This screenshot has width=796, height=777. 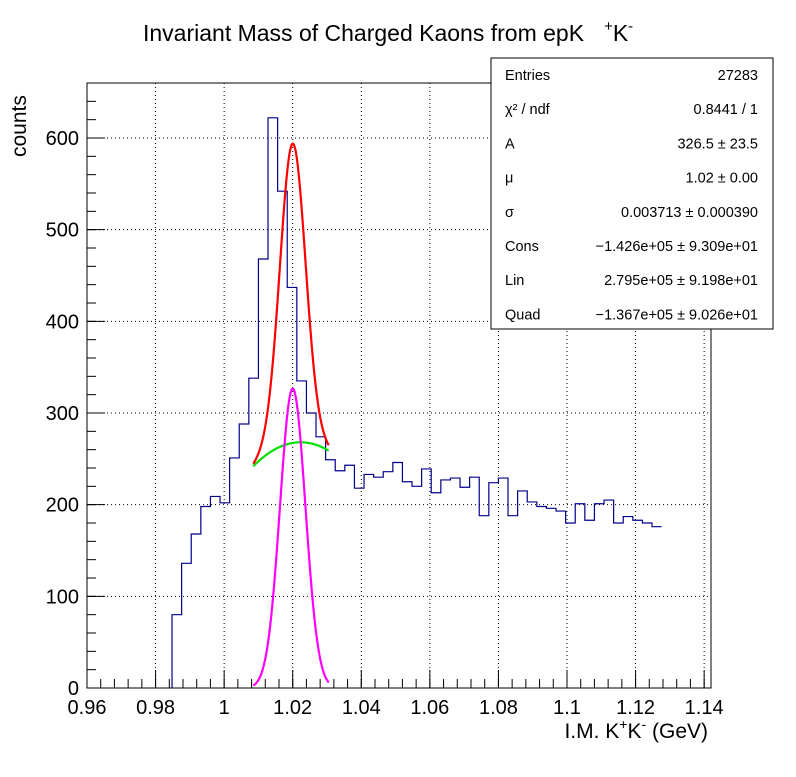 I want to click on stats-value: 2.795e+05 ± 9.198e+01, so click(x=681, y=281).